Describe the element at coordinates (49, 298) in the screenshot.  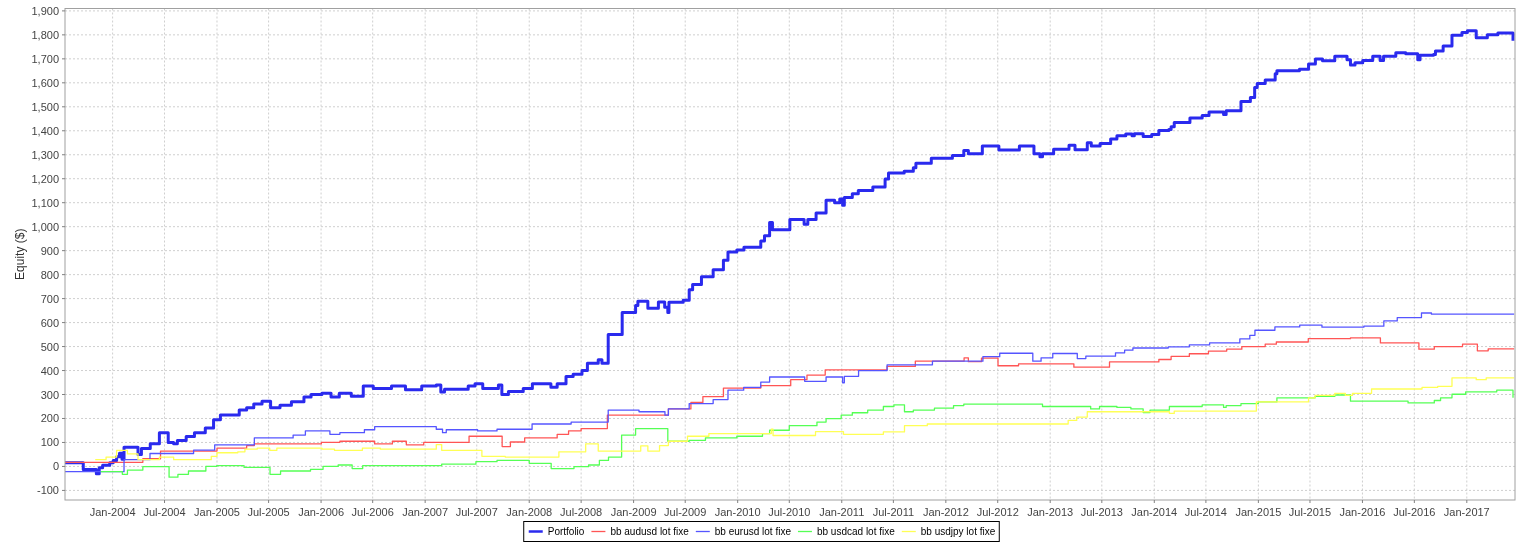
I see `y-tick-label: 700` at that location.